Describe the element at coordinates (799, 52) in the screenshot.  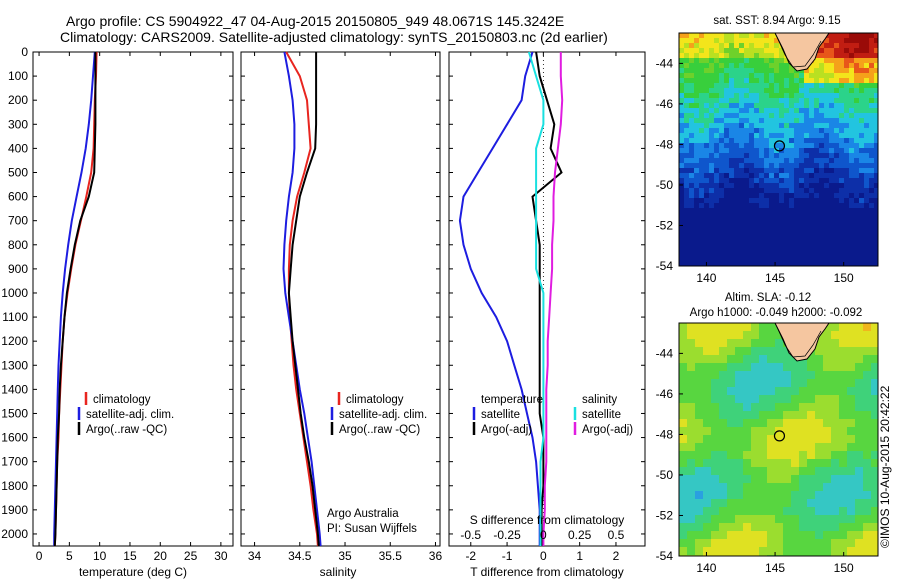
I see `coastline` at that location.